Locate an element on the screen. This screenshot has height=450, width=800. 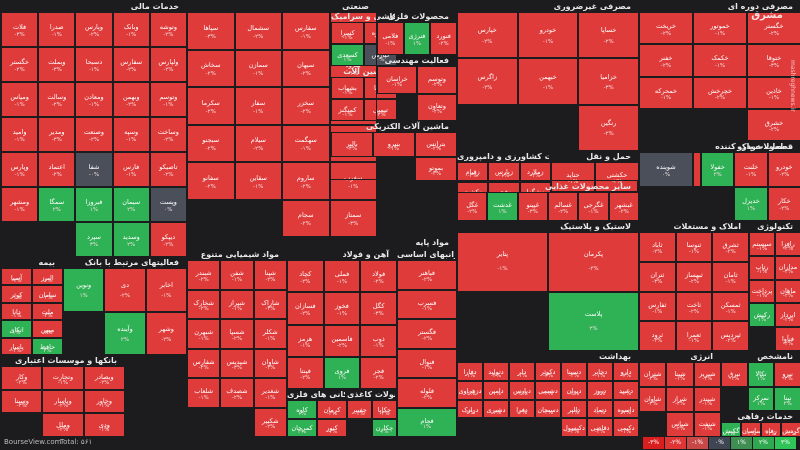
stock-tile: غدشت ۱% is located at coordinates (502, 206).